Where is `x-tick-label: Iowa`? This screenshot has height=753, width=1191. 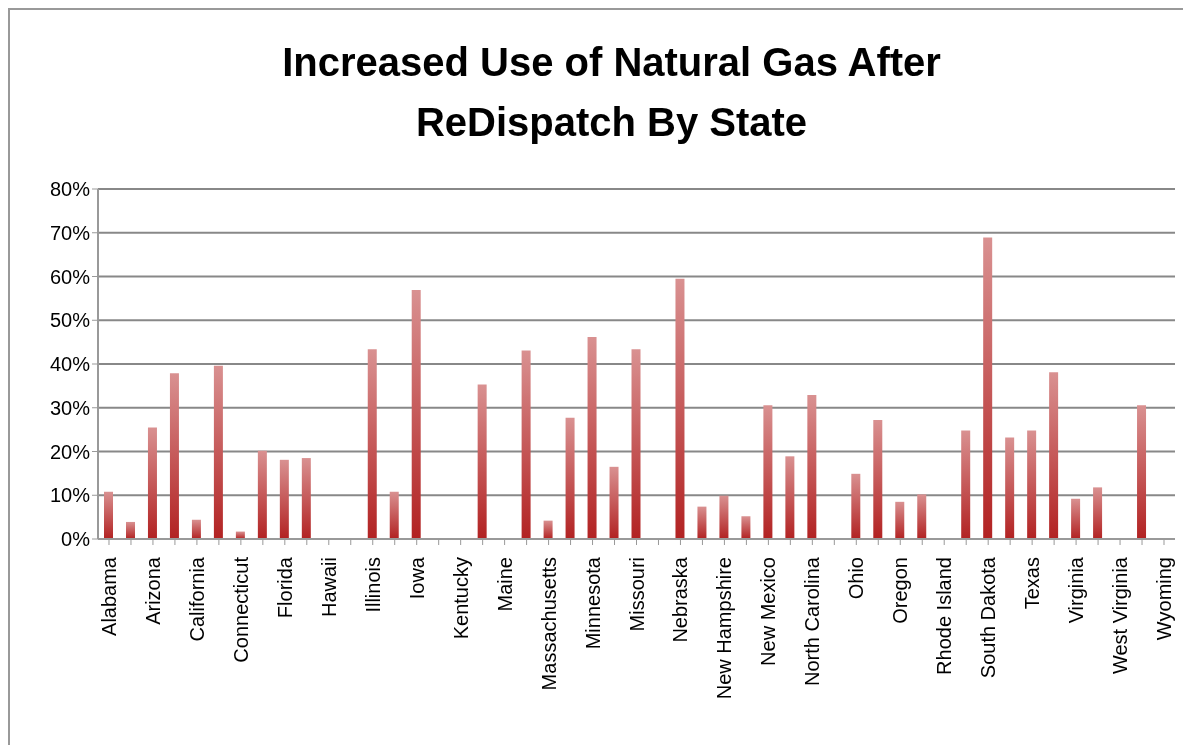
x-tick-label: Iowa is located at coordinates (416, 578).